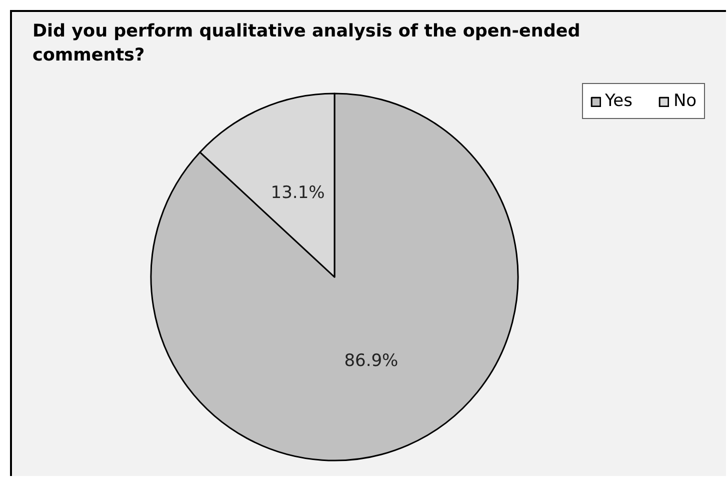 The width and height of the screenshot is (728, 478). What do you see at coordinates (685, 101) in the screenshot?
I see `legend-label: No` at bounding box center [685, 101].